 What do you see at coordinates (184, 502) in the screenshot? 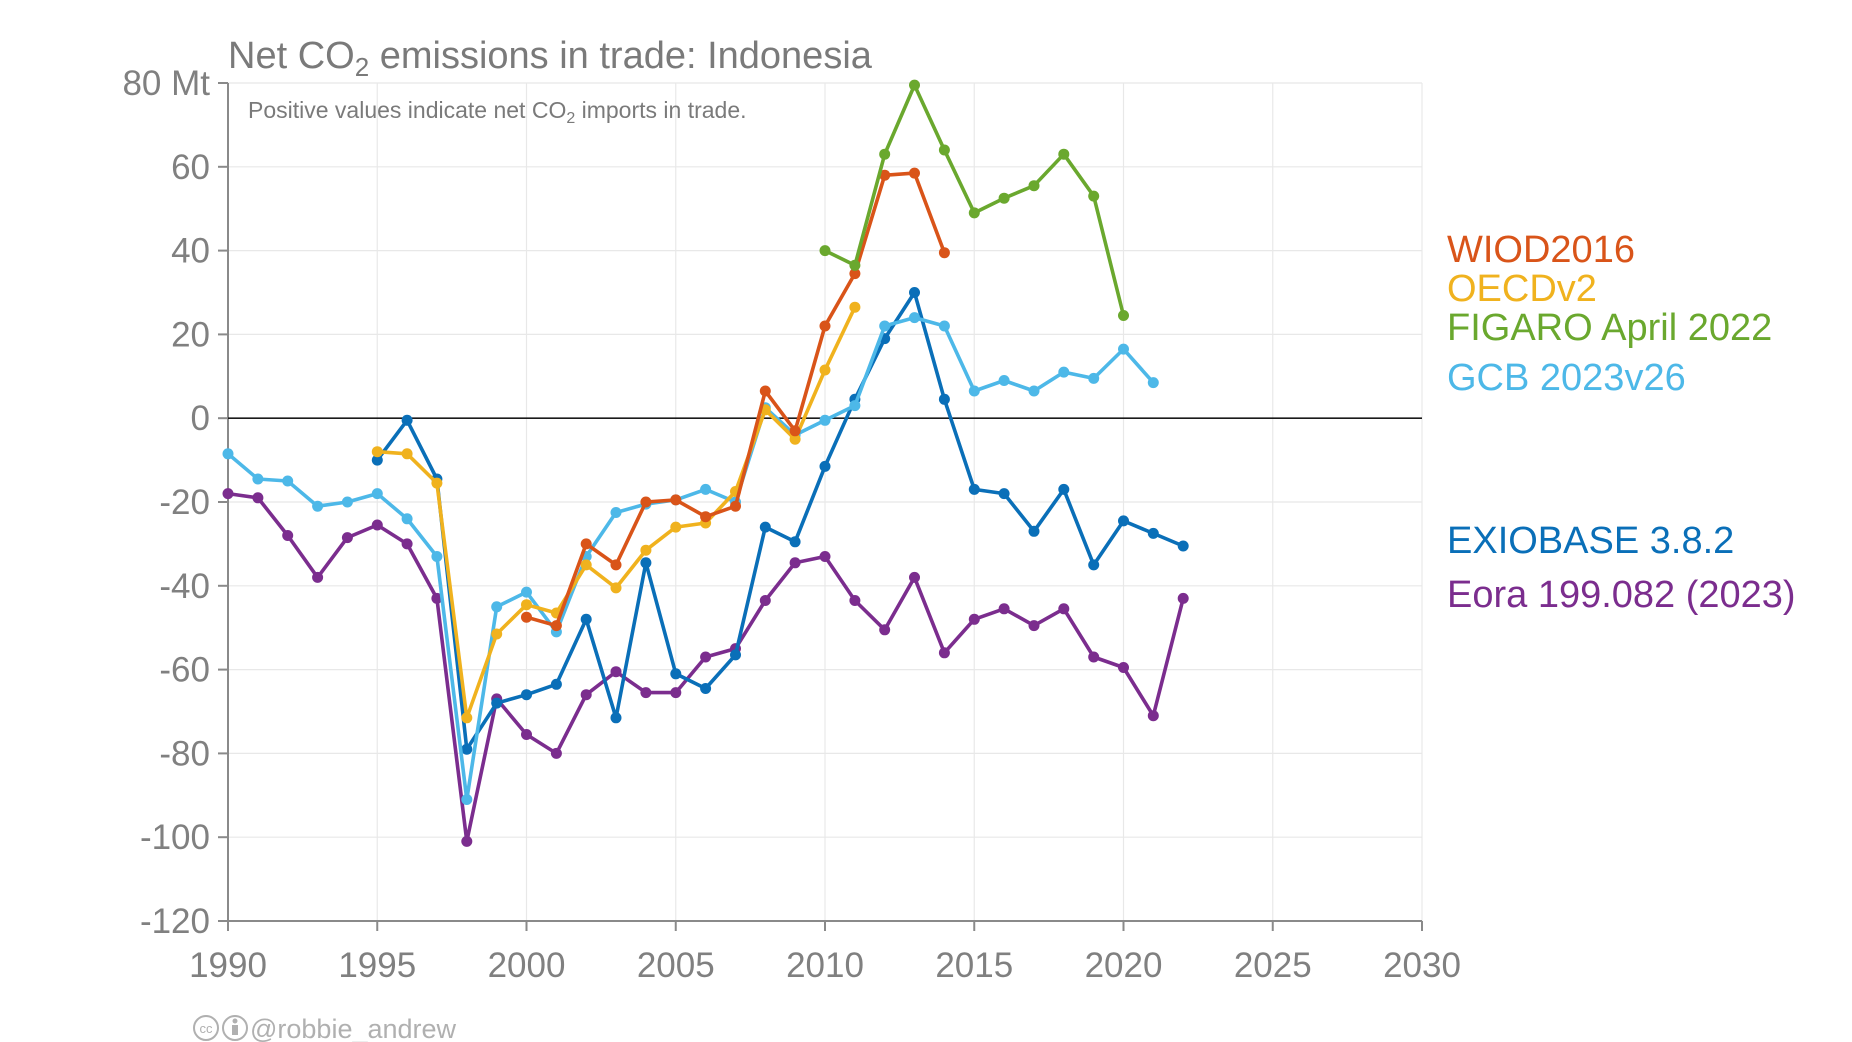
I see `y-tick-label: -20` at bounding box center [184, 502].